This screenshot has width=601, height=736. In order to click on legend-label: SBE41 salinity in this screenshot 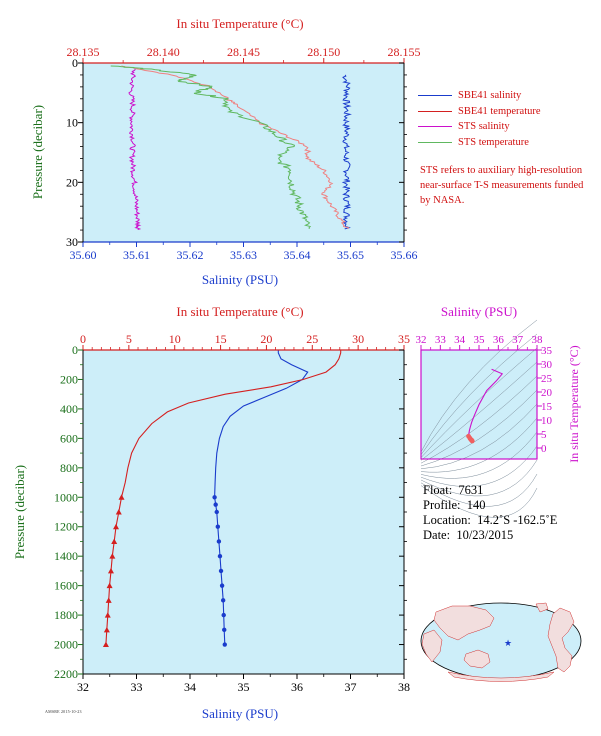, I will do `click(490, 95)`.